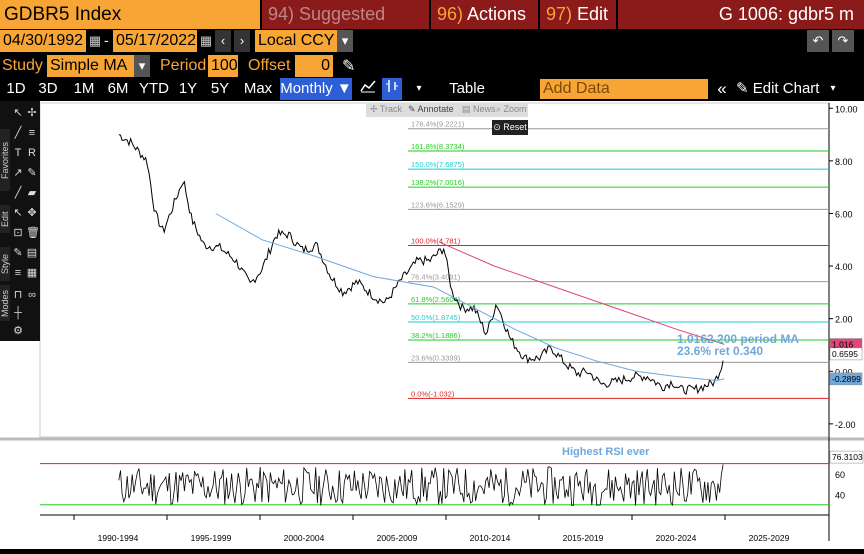 This screenshot has width=864, height=554. What do you see at coordinates (32, 113) in the screenshot?
I see `crosshair-icon: ✢` at bounding box center [32, 113].